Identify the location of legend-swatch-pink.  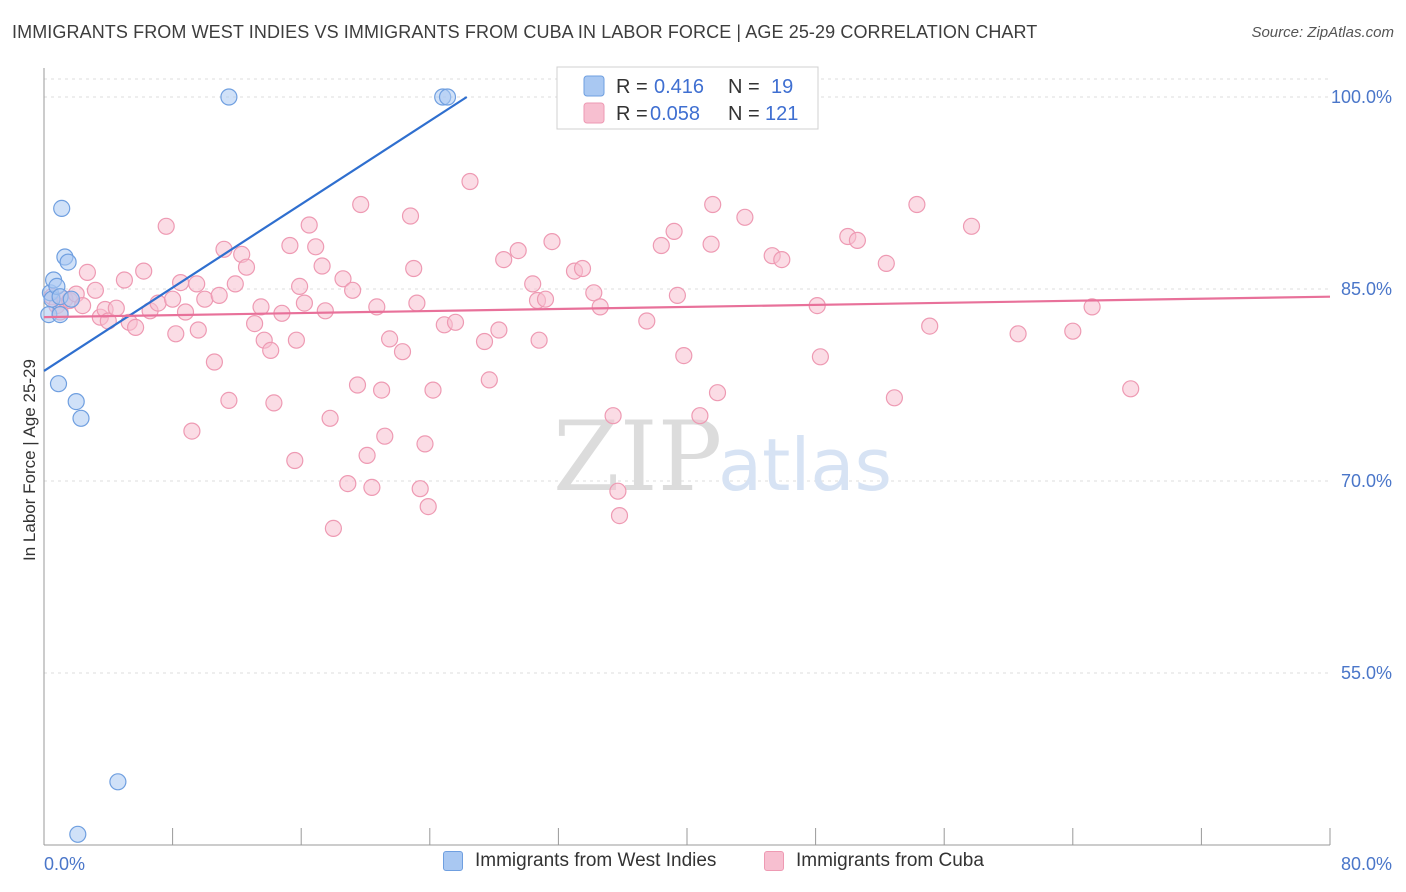
(594, 113).